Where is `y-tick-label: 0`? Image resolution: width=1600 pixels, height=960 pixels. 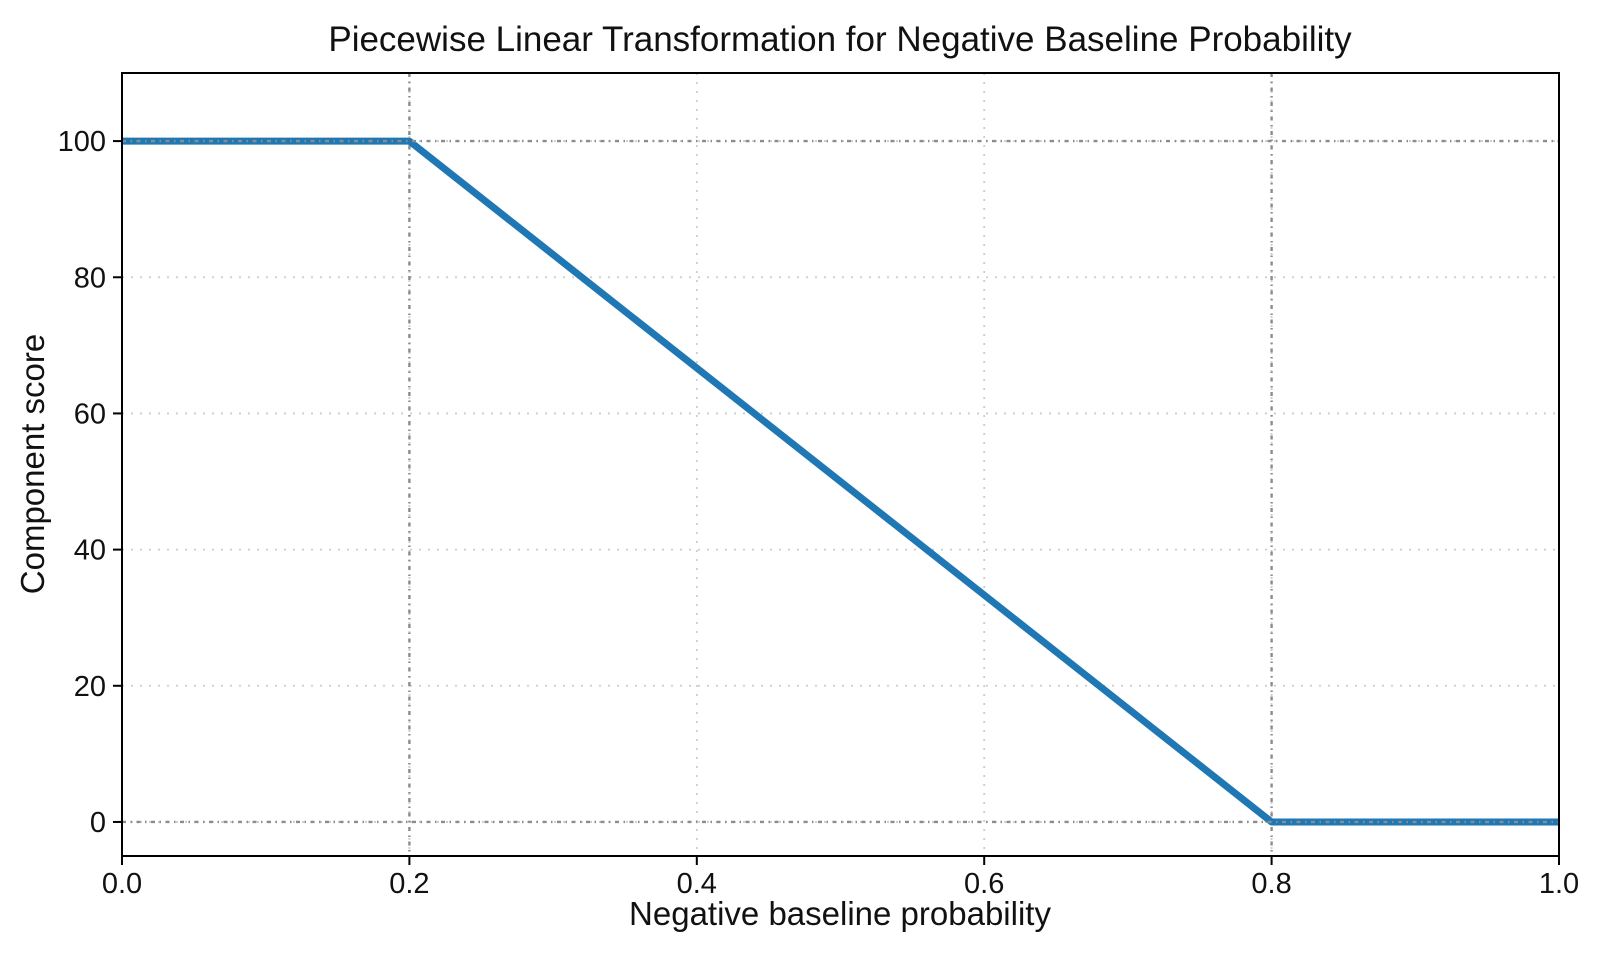 y-tick-label: 0 is located at coordinates (98, 823).